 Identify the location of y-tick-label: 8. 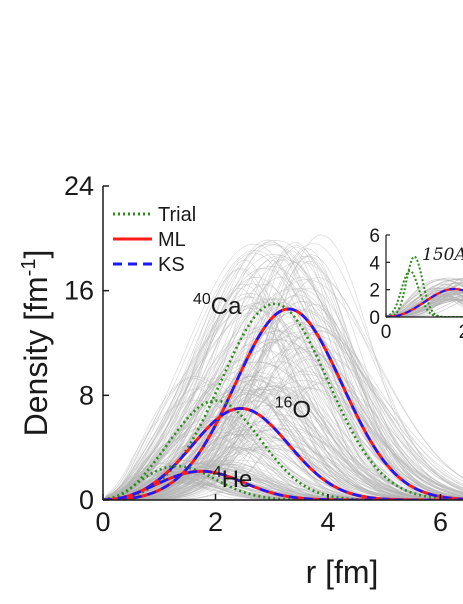
(86, 395).